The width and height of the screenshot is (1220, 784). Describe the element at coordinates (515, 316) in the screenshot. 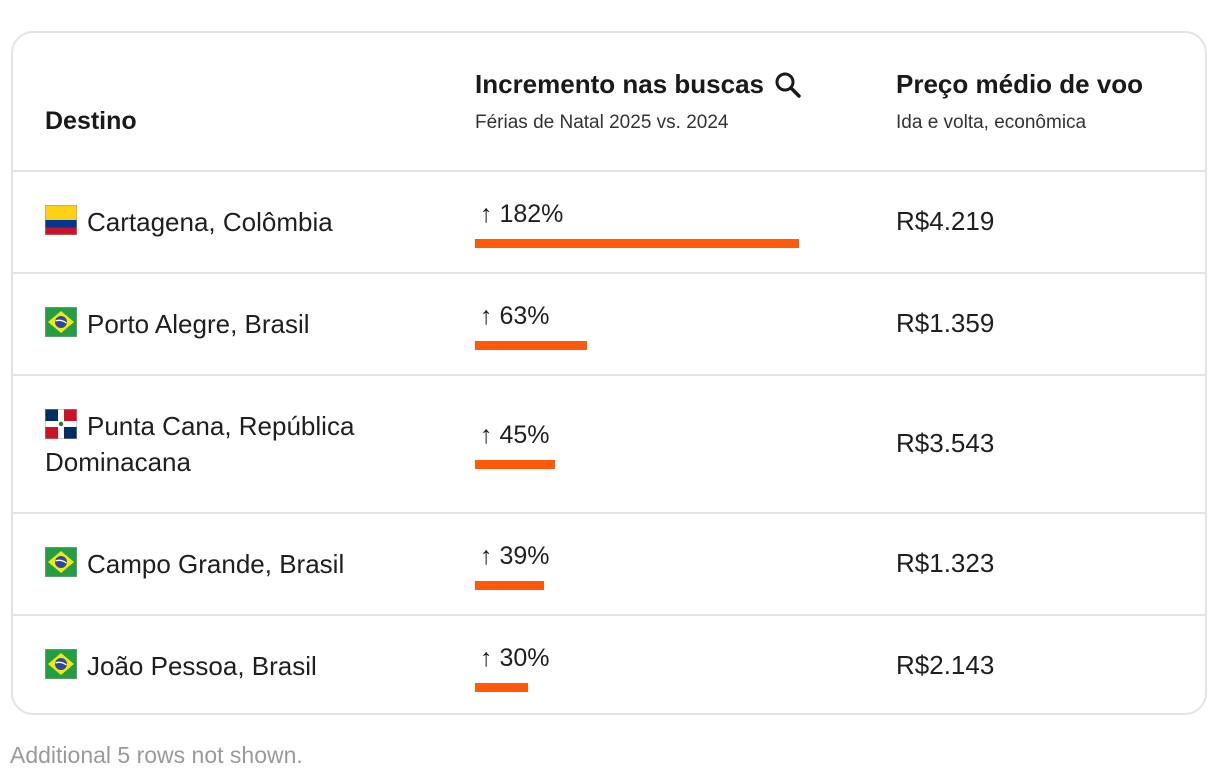

I see `increase-label: ↑ 63%` at that location.